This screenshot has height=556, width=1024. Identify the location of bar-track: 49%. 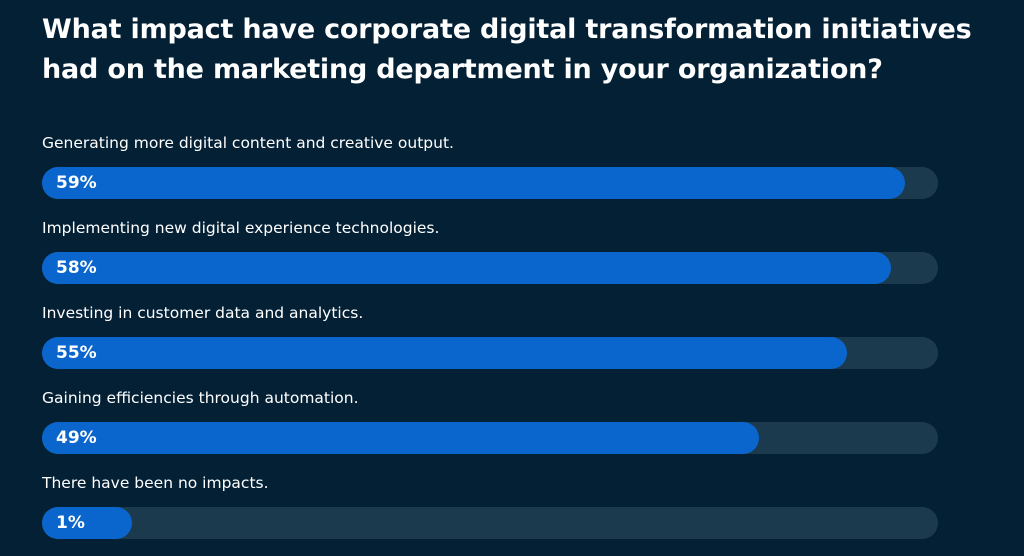
(490, 438).